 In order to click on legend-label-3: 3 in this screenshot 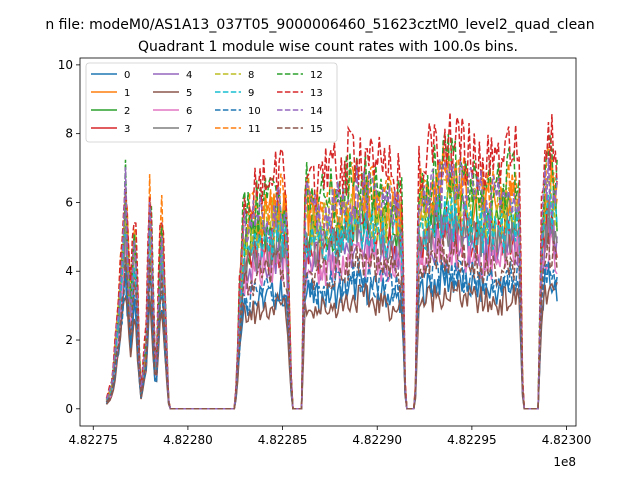, I will do `click(127, 129)`.